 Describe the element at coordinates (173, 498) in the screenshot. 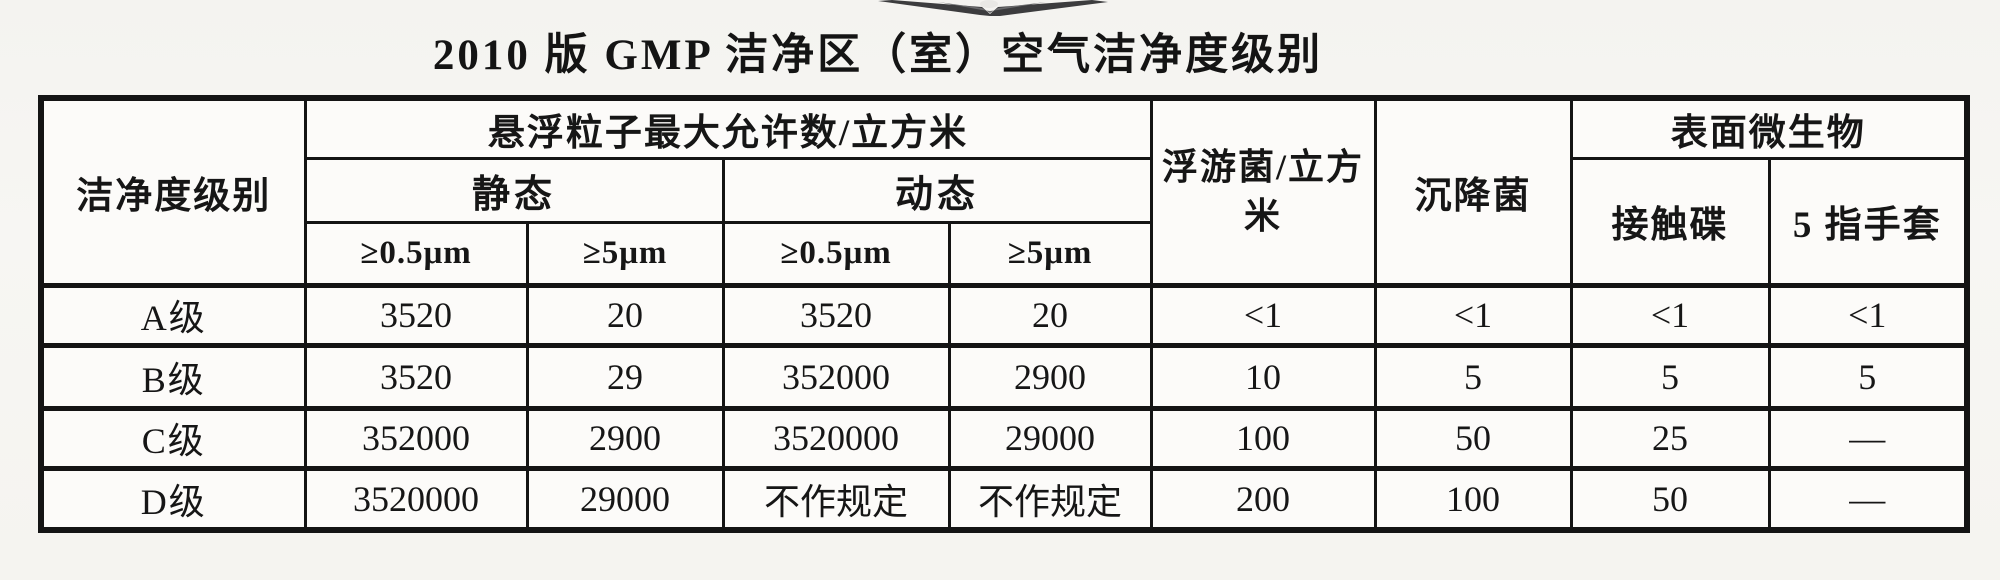

I see `row-level-label: D级` at that location.